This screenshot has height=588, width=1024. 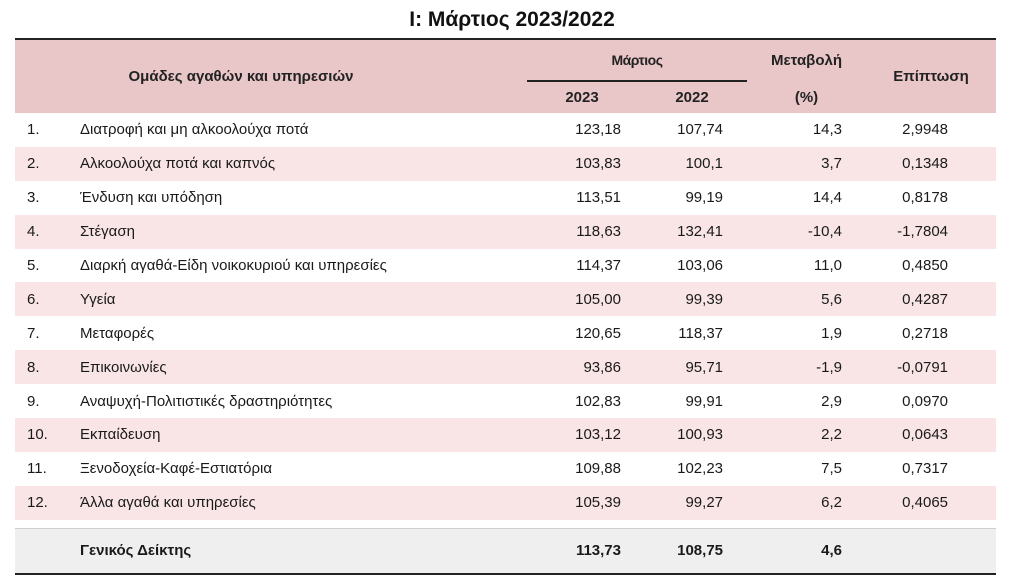 What do you see at coordinates (598, 198) in the screenshot?
I see `row-value-2023: 113,51` at bounding box center [598, 198].